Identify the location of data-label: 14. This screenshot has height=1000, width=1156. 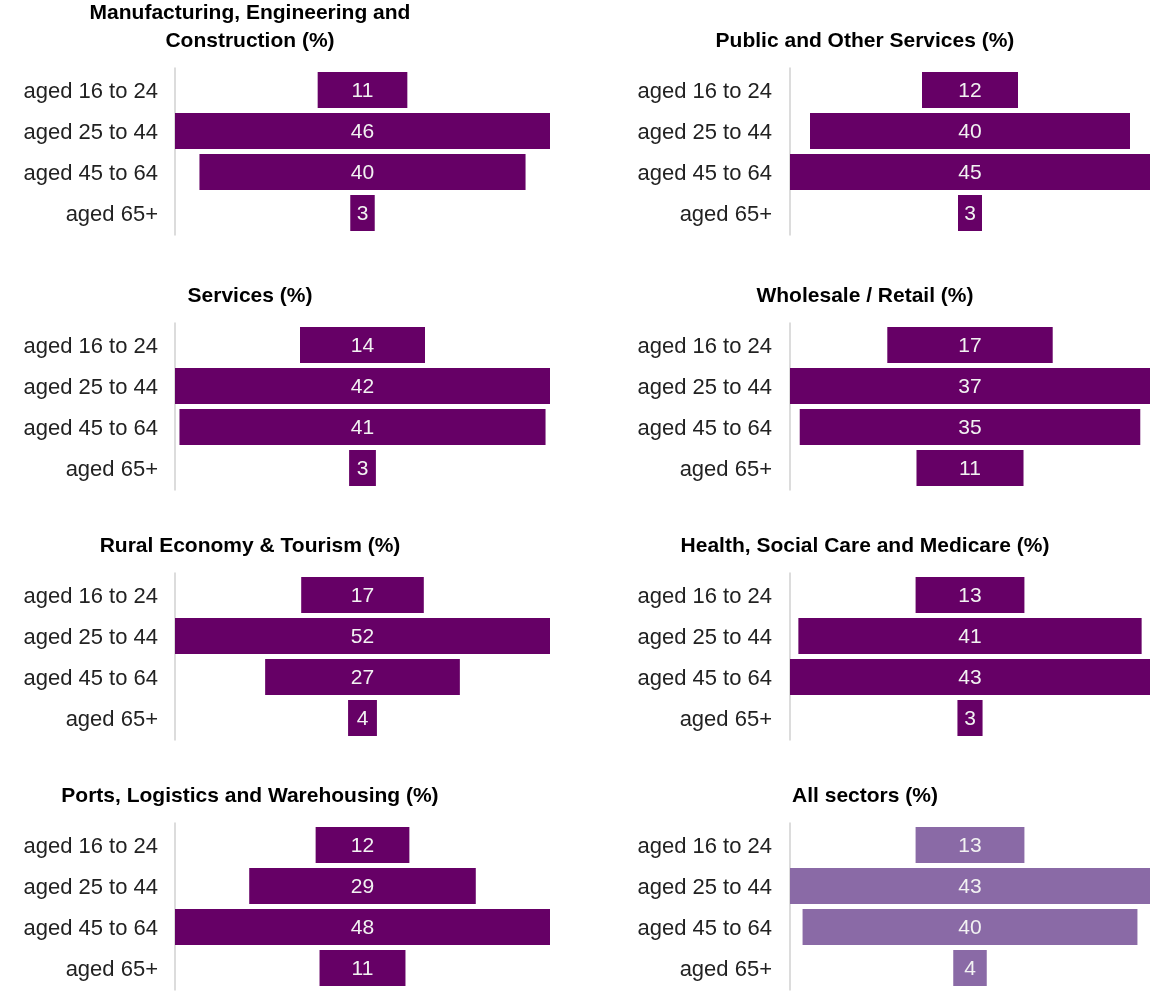
(362, 345).